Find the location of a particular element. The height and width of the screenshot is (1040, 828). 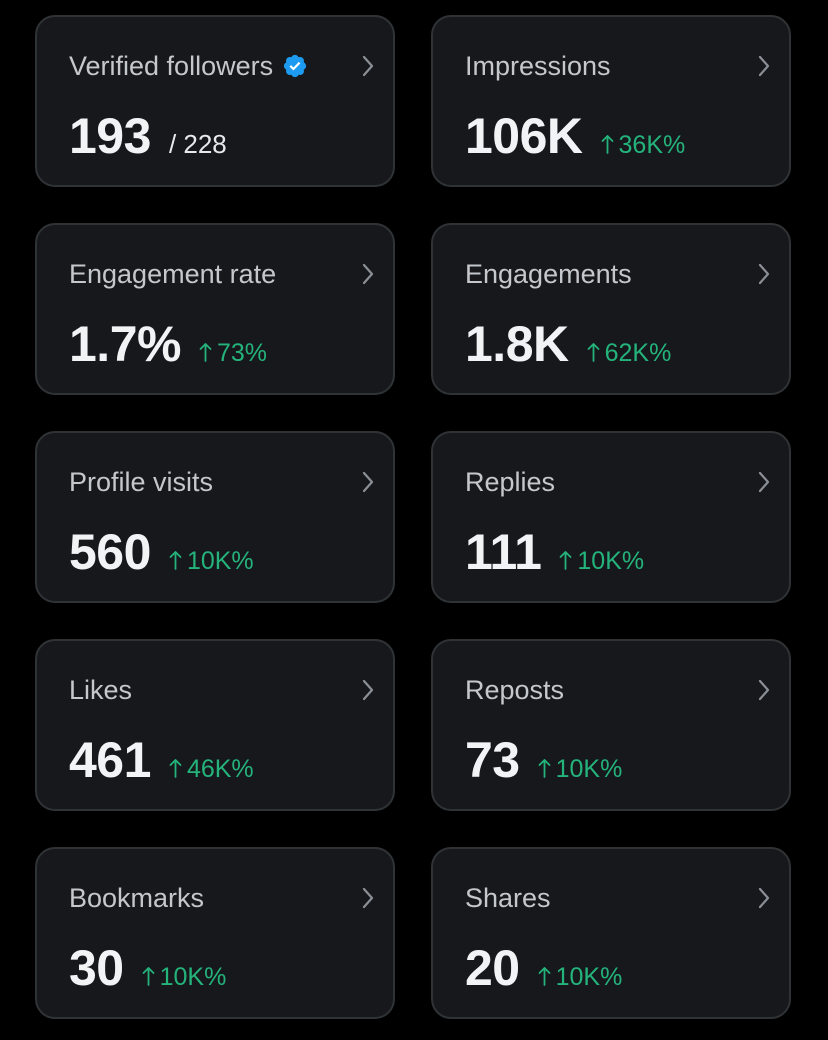

card-bookmarks: Bookmarks 30 10K% is located at coordinates (215, 933).